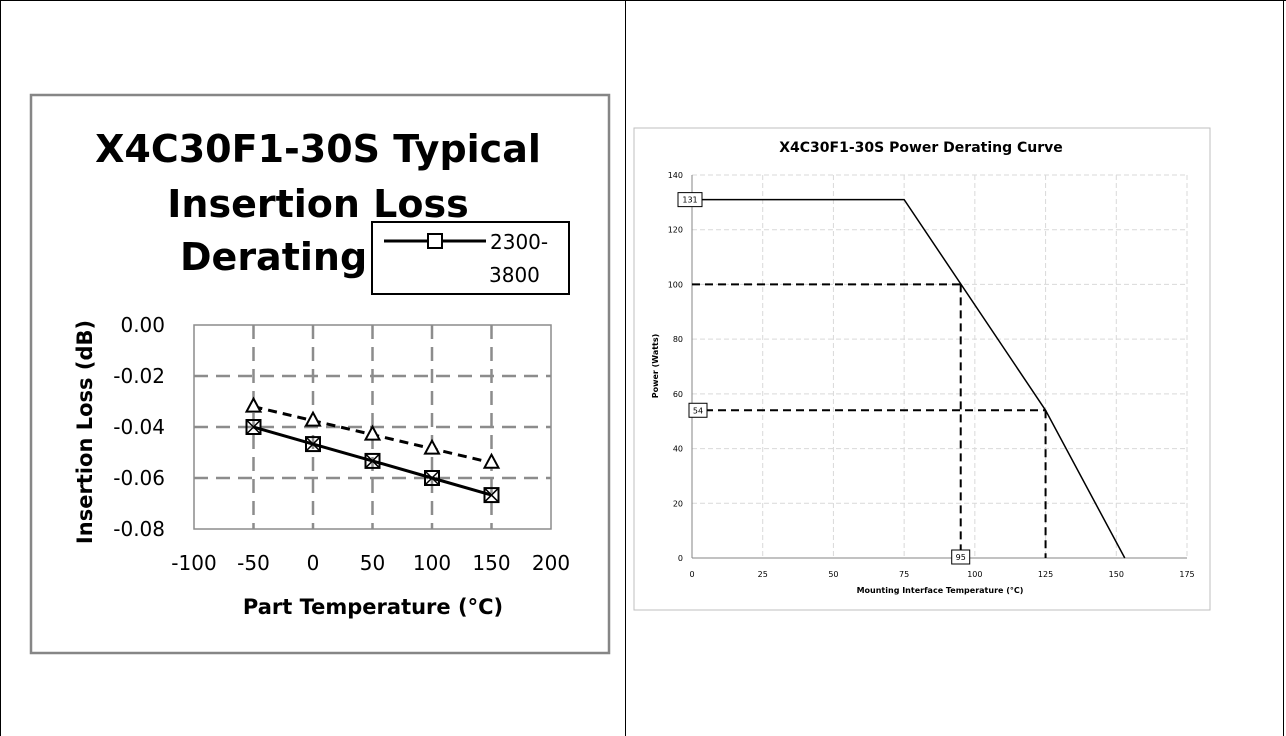  I want to click on legend-square-marker, so click(435, 241).